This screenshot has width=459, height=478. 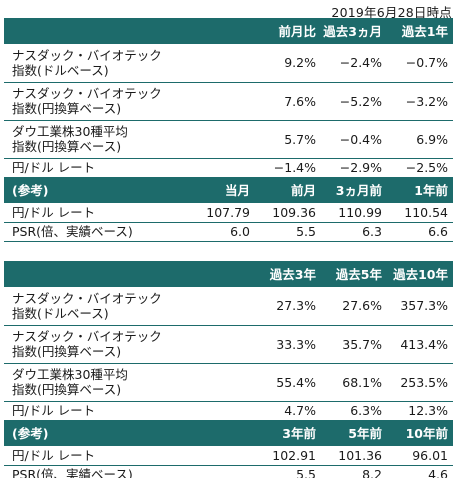 I want to click on header-cell: 3年前, so click(x=288, y=433).